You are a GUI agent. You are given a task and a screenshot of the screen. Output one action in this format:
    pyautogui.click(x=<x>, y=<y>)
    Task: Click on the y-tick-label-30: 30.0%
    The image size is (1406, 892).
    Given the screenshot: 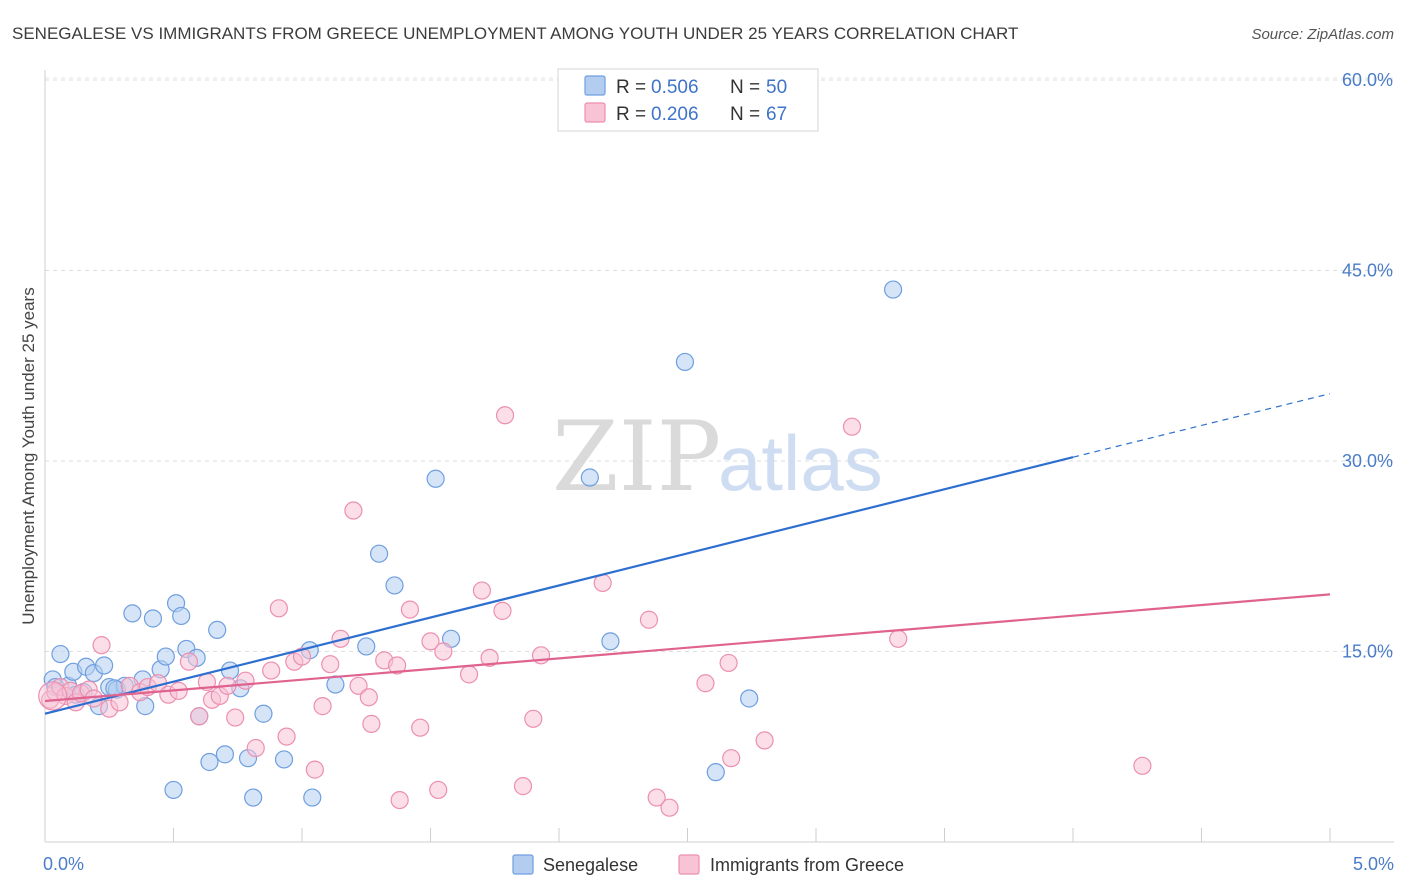 What is the action you would take?
    pyautogui.click(x=1367, y=461)
    